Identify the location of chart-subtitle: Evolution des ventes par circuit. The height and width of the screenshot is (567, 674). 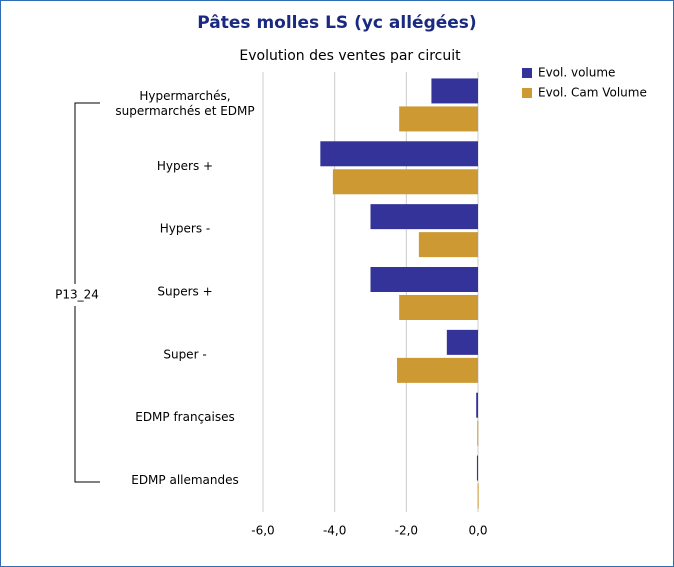
(350, 56).